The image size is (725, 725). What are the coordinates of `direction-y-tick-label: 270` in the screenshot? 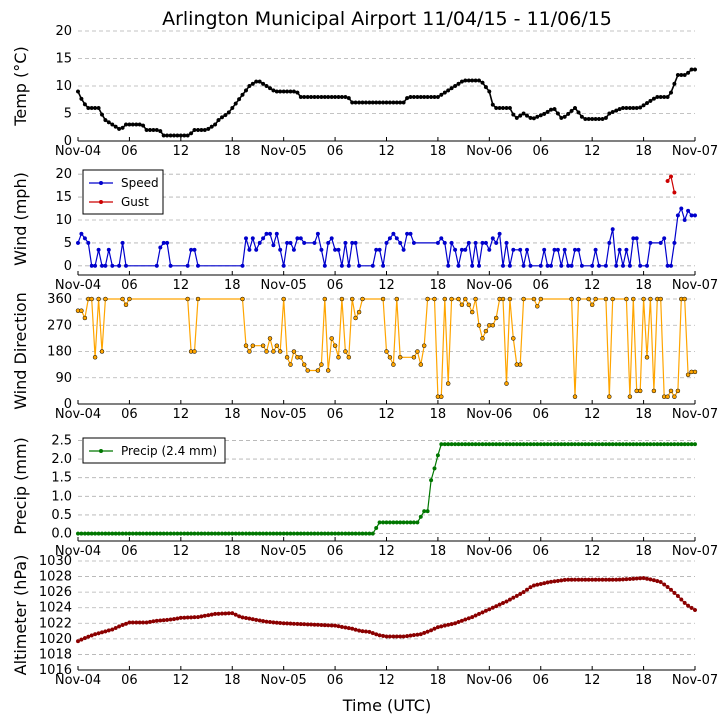 It's located at (59, 325).